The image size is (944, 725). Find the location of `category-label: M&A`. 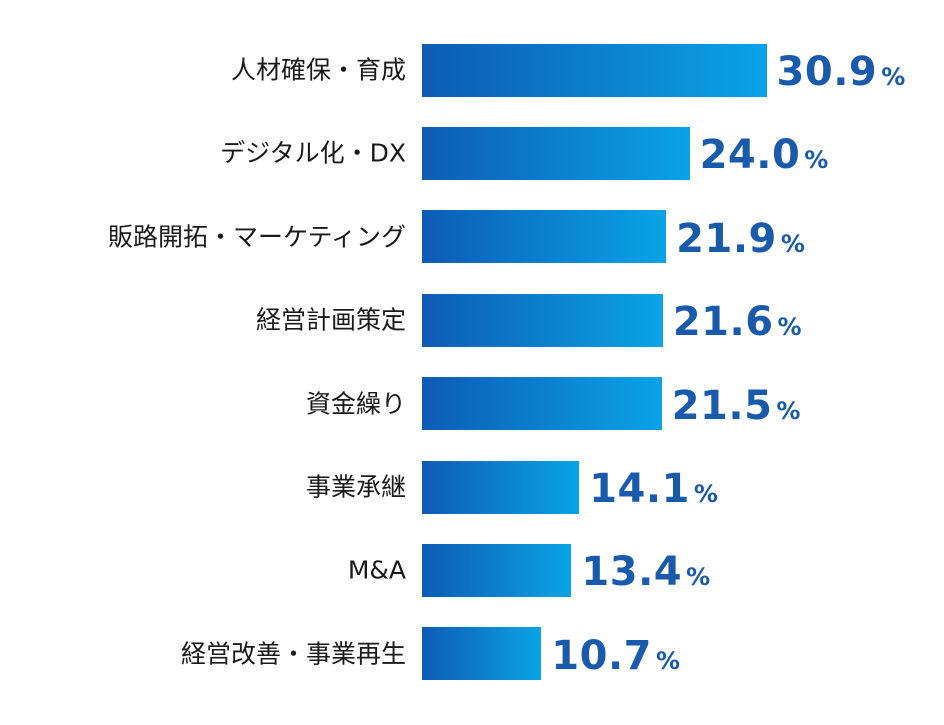

category-label: M&A is located at coordinates (376, 570).